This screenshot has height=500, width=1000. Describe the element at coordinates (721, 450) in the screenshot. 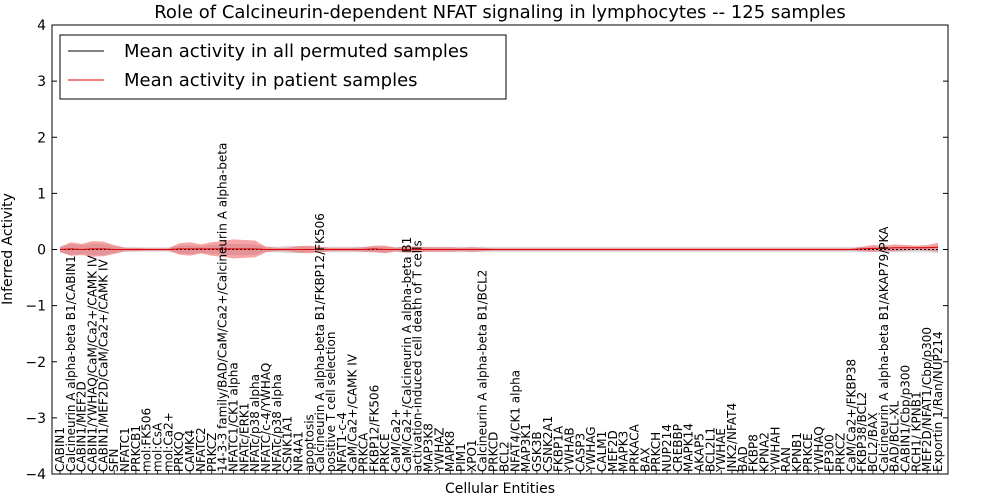

I see `x-category-label: YWHAE` at that location.